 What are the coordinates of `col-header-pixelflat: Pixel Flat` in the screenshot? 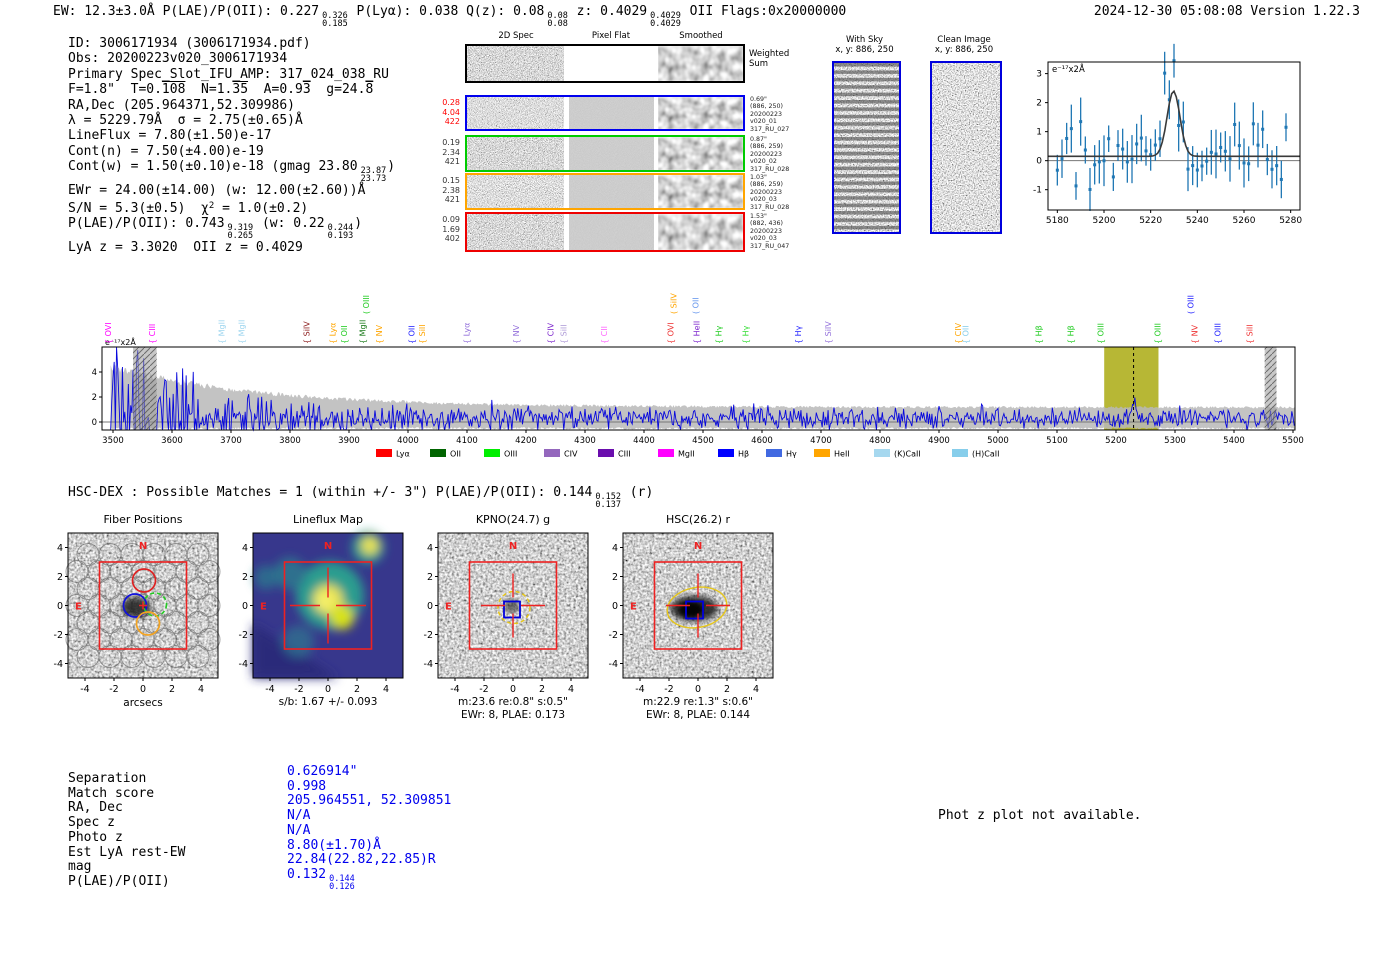 It's located at (611, 36).